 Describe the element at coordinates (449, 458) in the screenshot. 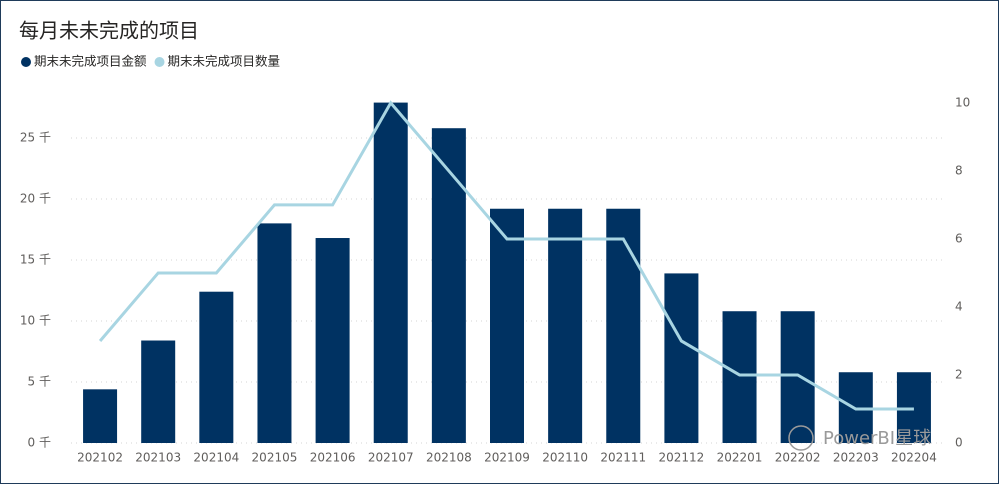

I see `x-tick-label: 202108` at that location.